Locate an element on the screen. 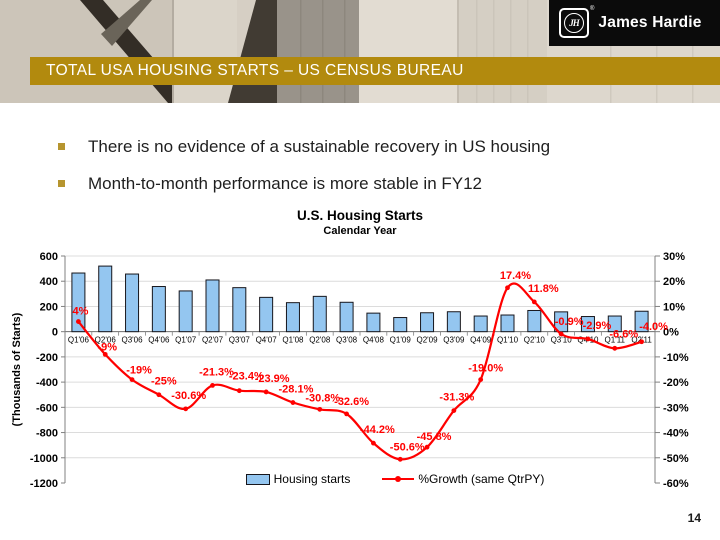  james-hardie-logo: JH ® James Hardie is located at coordinates (634, 23).